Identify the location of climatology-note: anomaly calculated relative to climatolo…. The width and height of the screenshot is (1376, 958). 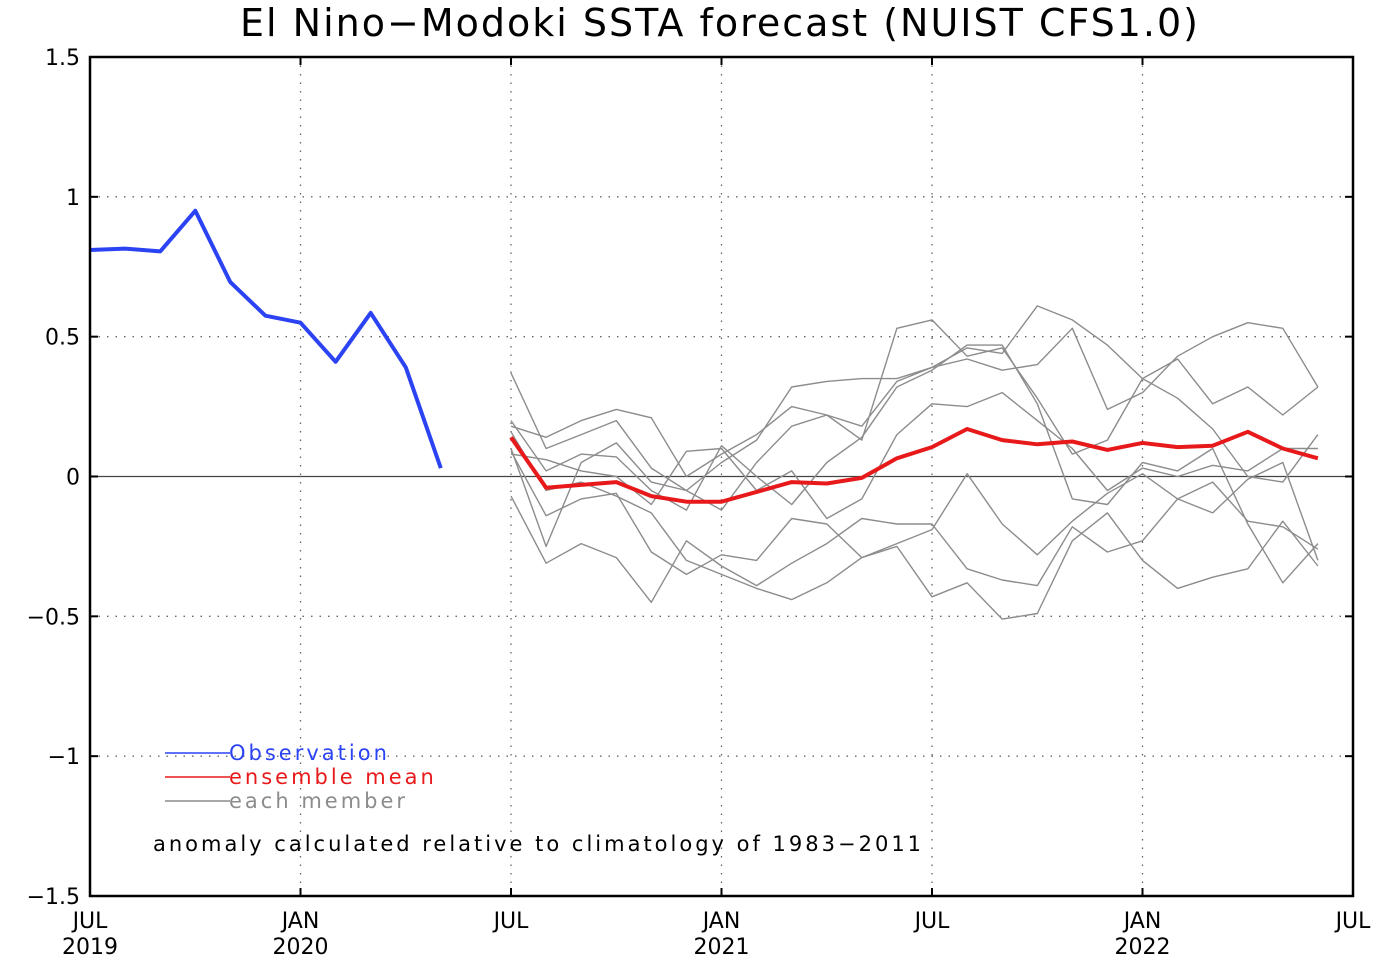
(538, 844).